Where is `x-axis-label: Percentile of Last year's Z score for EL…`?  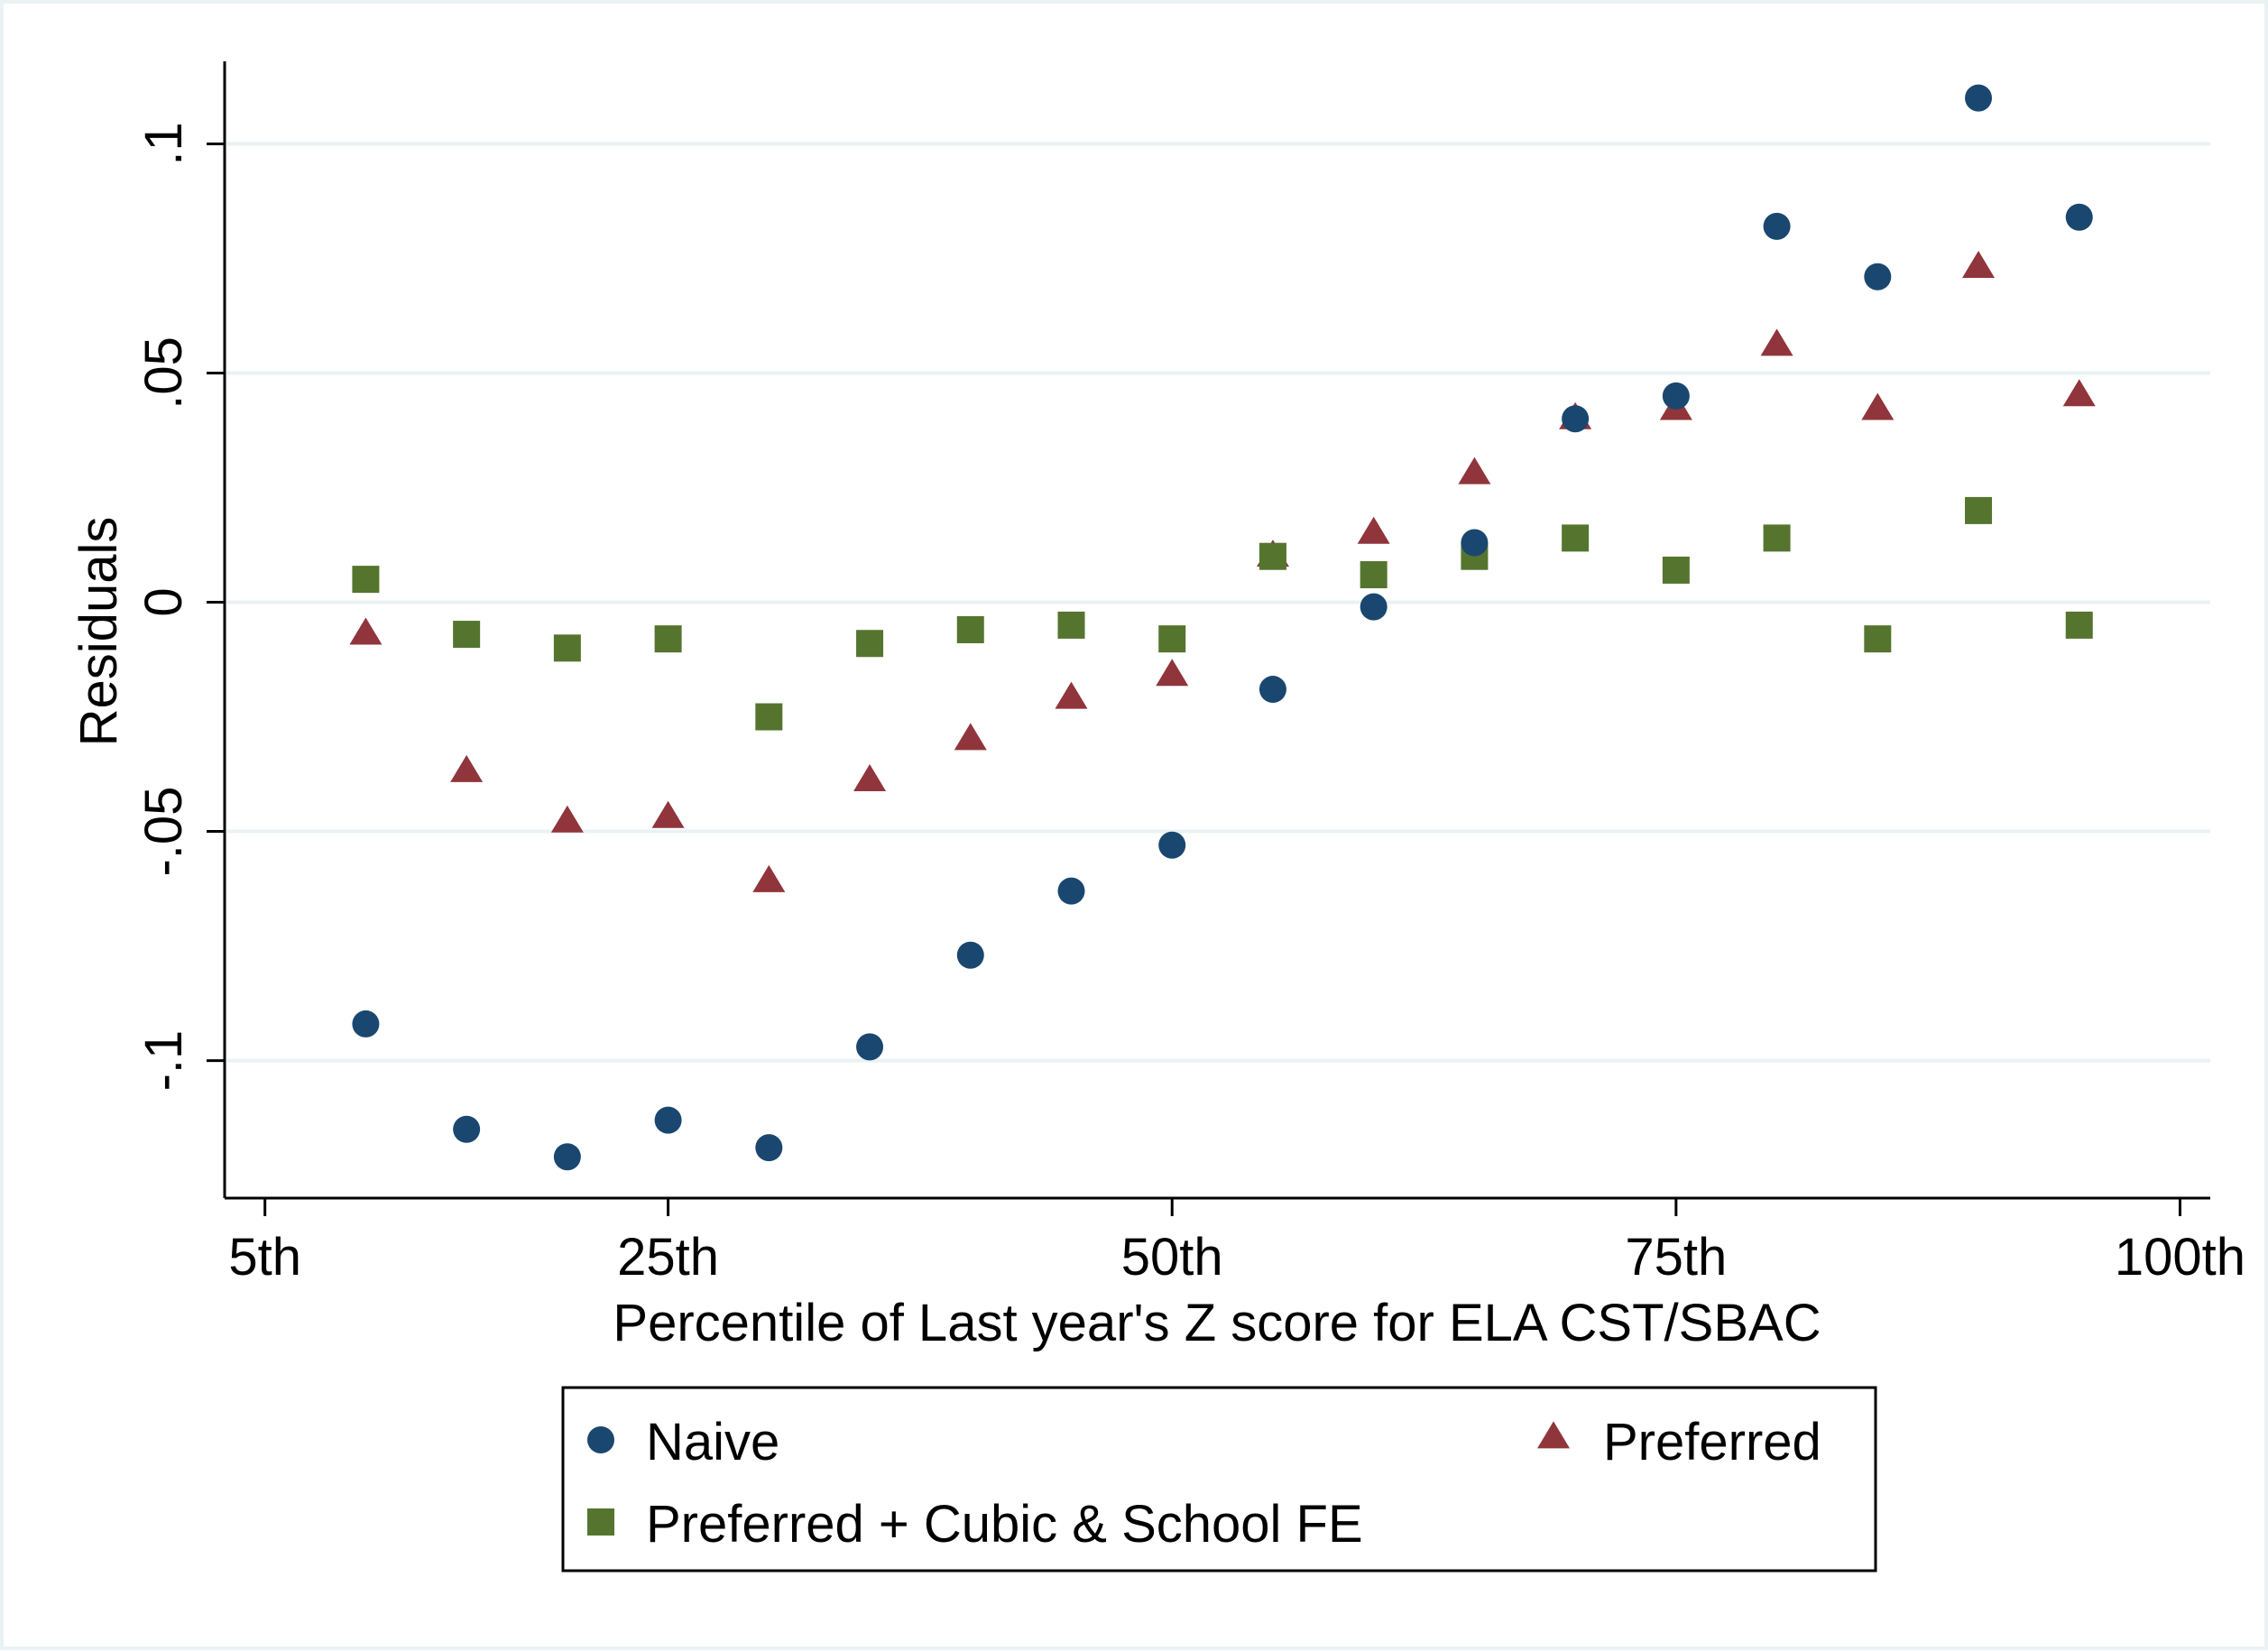
x-axis-label: Percentile of Last year's Z score for EL… is located at coordinates (1217, 1323).